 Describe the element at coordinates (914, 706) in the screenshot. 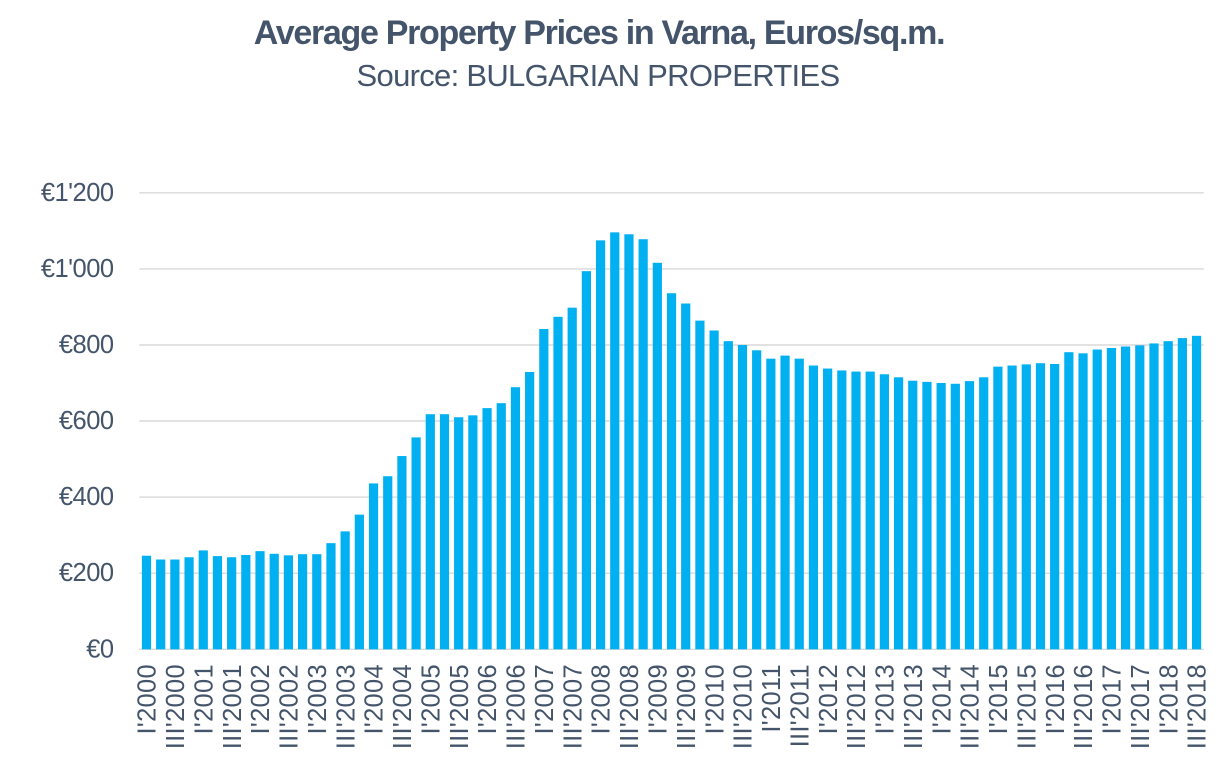

I see `svg-text: III'2013` at that location.